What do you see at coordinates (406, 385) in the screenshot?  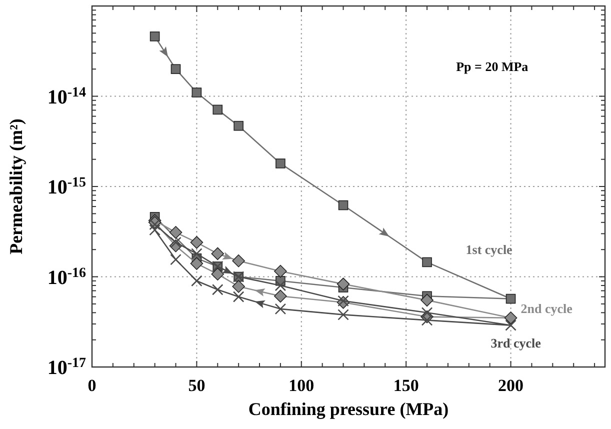 I see `x-tick-label: 150` at bounding box center [406, 385].